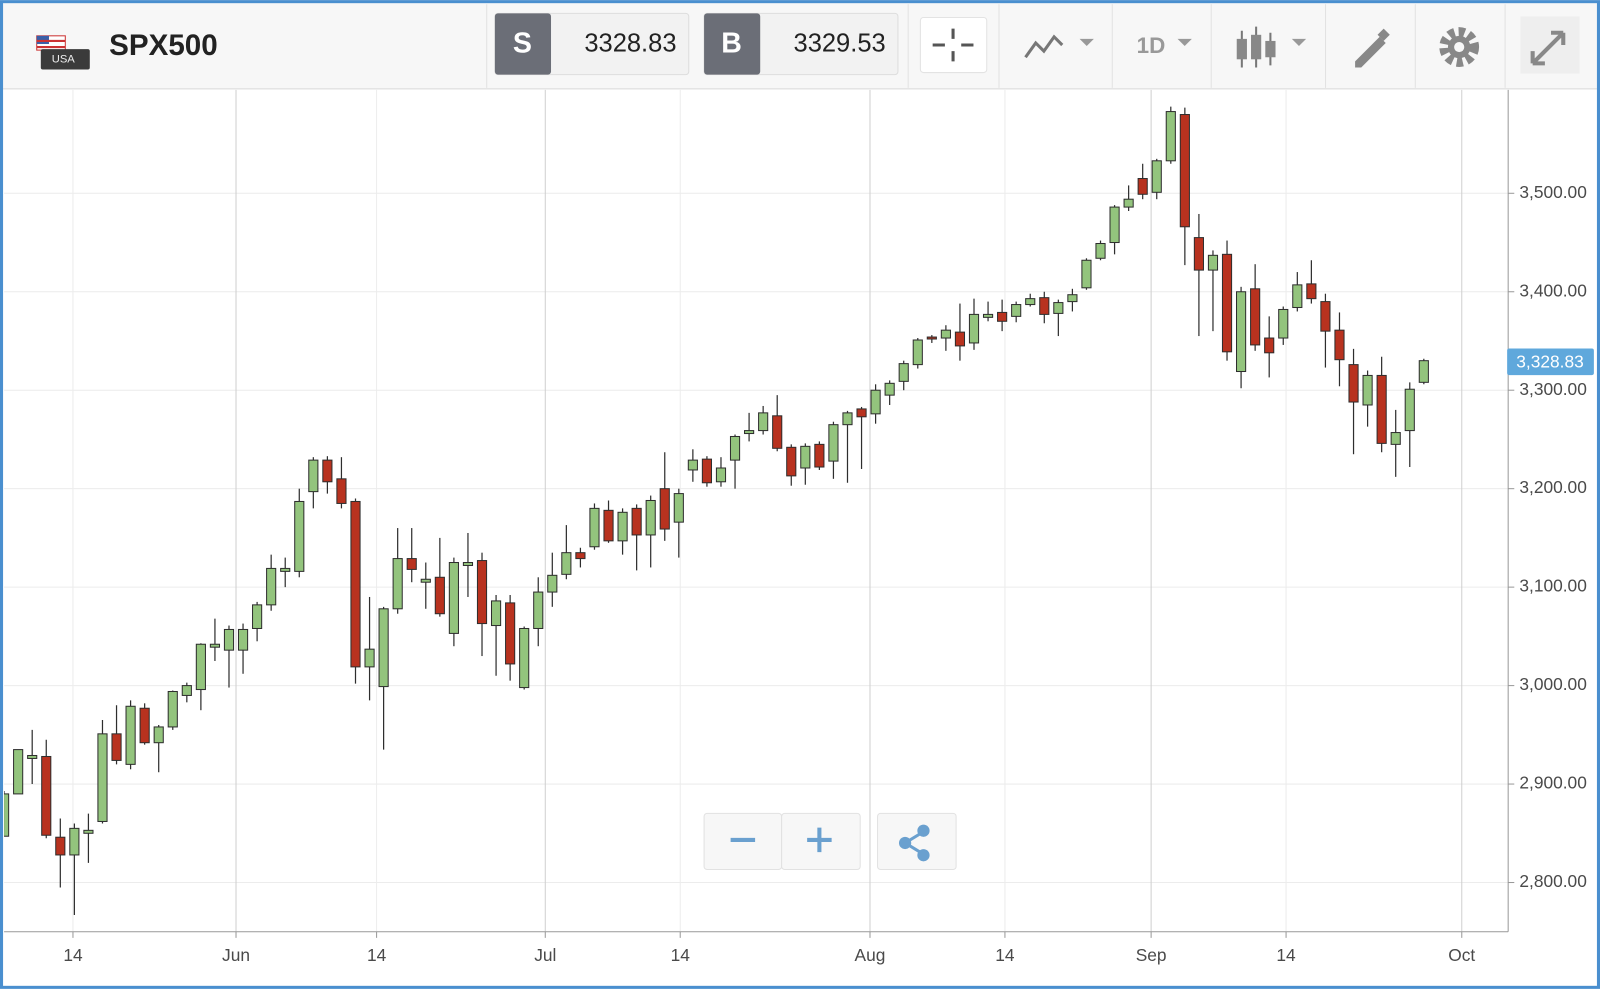 Image resolution: width=1600 pixels, height=989 pixels. I want to click on timeframe-button: 1D, so click(1164, 45).